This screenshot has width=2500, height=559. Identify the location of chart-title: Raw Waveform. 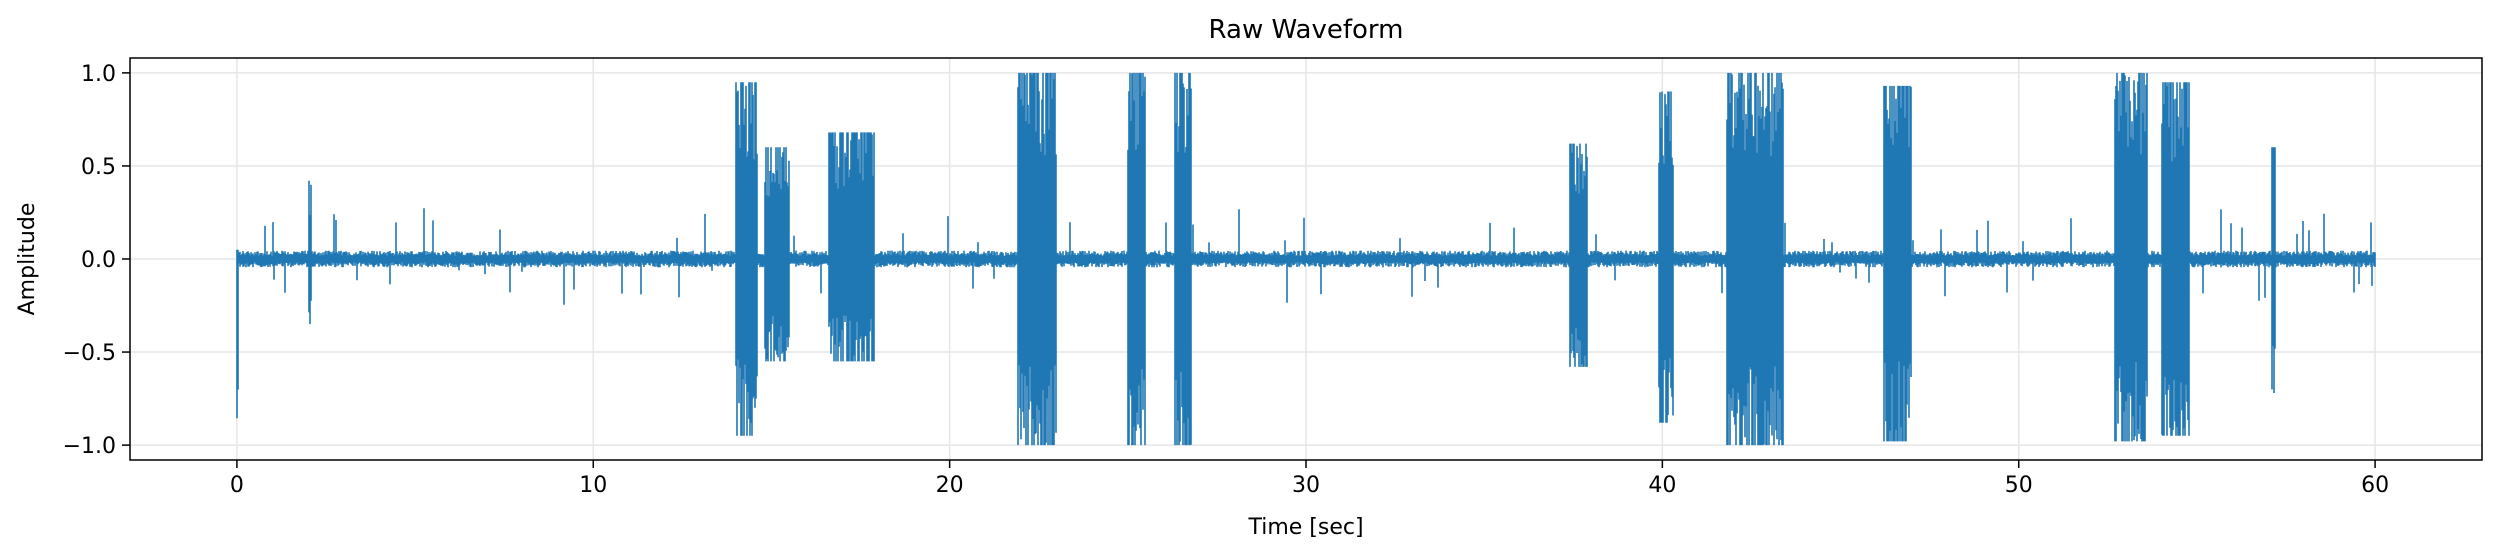
(1306, 30).